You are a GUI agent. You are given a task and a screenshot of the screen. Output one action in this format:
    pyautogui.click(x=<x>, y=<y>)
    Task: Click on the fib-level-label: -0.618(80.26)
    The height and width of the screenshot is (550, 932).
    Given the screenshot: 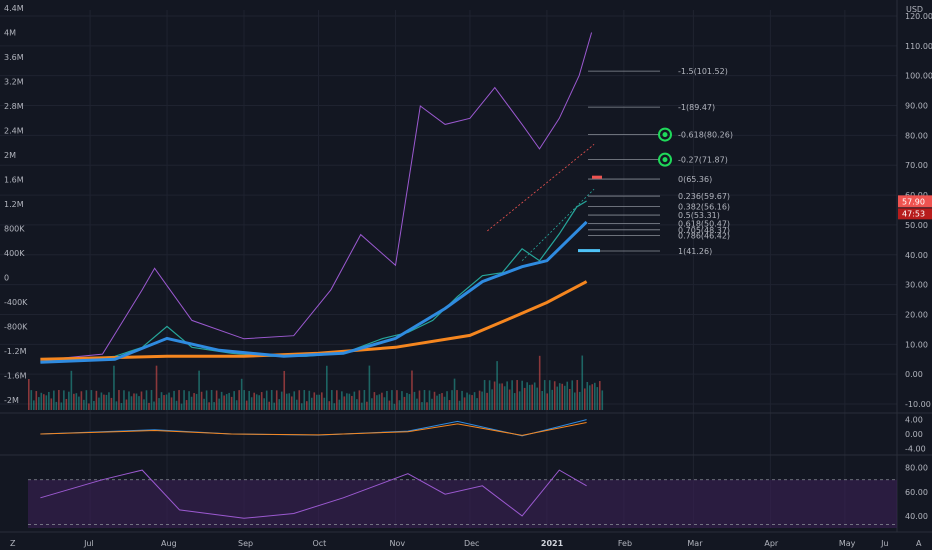 What is the action you would take?
    pyautogui.click(x=705, y=135)
    